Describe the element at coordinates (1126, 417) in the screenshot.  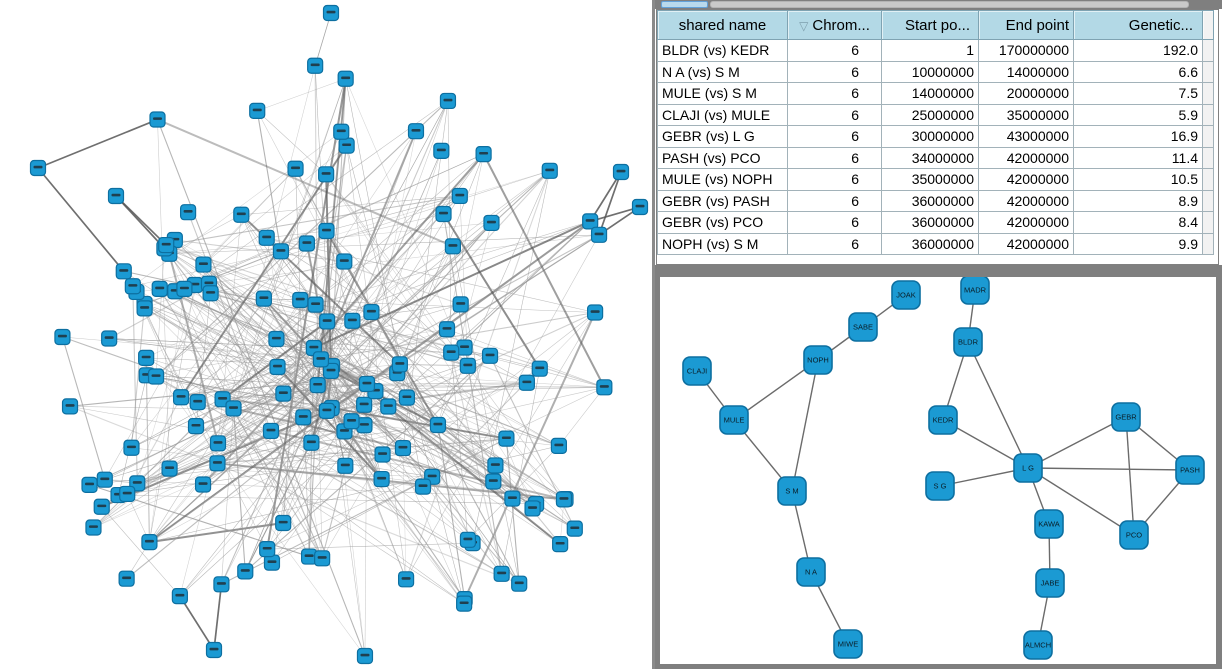
I see `network-node-gebr: GEBR` at that location.